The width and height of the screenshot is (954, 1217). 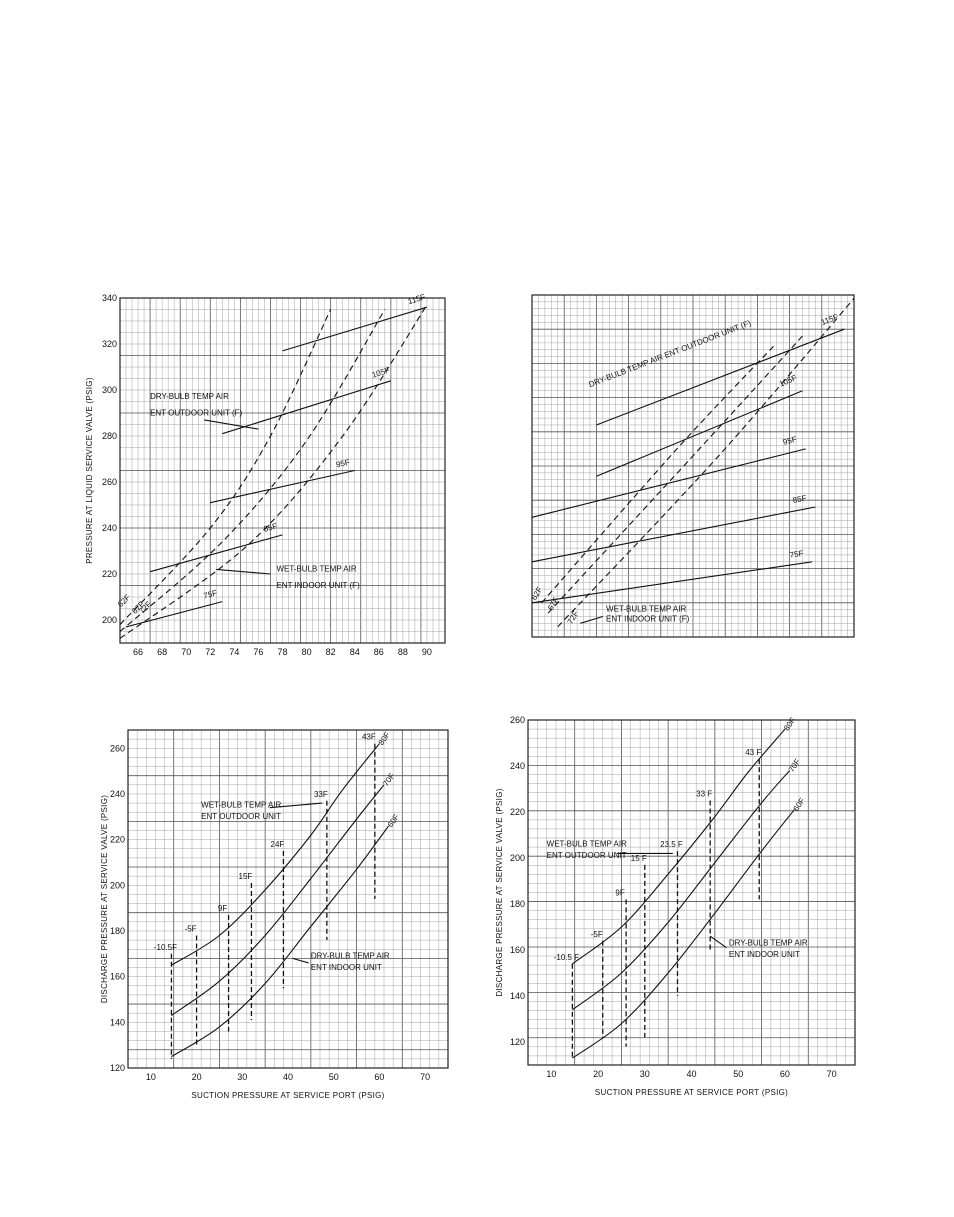 What do you see at coordinates (551, 1074) in the screenshot?
I see `x-tick-label: 10` at bounding box center [551, 1074].